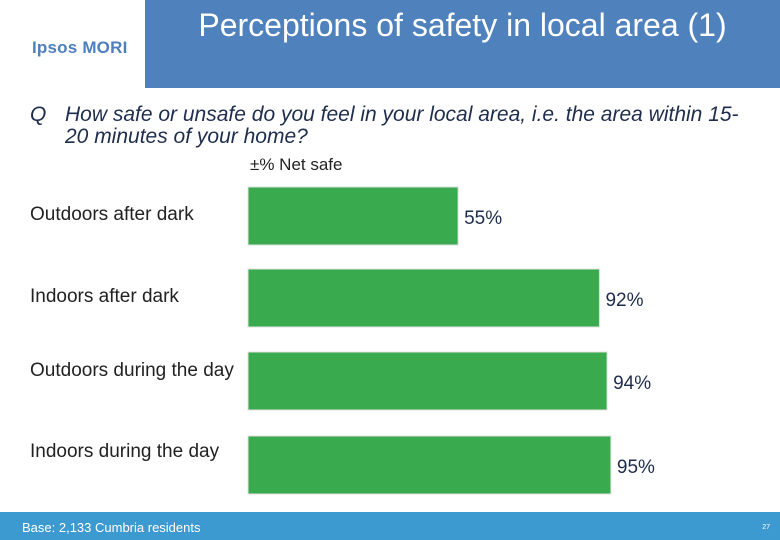 The image size is (780, 540). What do you see at coordinates (125, 451) in the screenshot?
I see `category-label-indoors-during-day: Indoors during the day` at bounding box center [125, 451].